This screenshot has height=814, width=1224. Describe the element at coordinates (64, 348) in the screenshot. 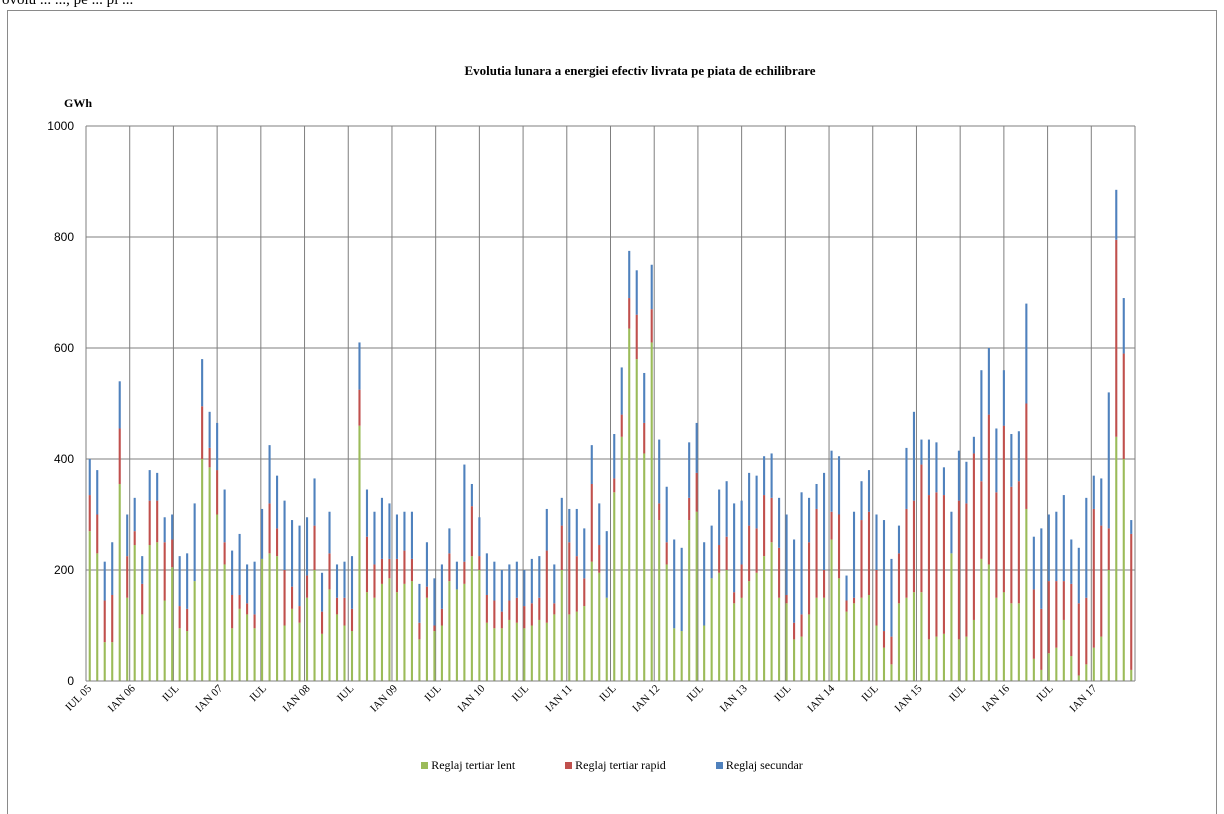

I see `y-tick-label-3: 600` at that location.